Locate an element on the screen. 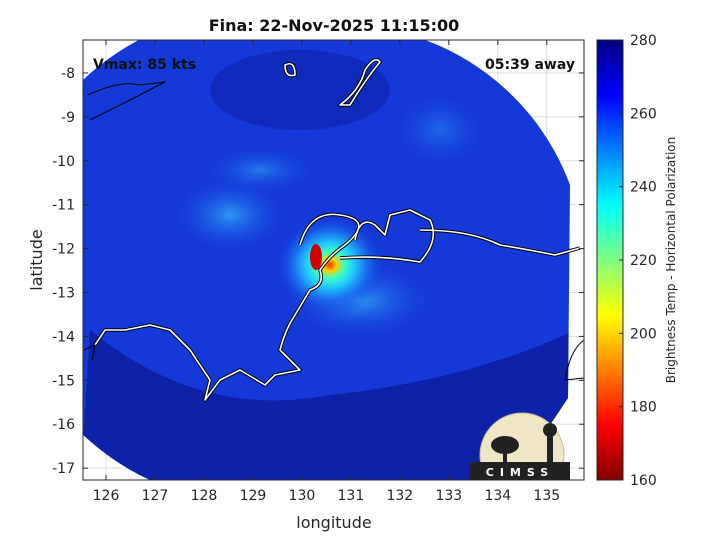  storm-eyewall is located at coordinates (330, 265).